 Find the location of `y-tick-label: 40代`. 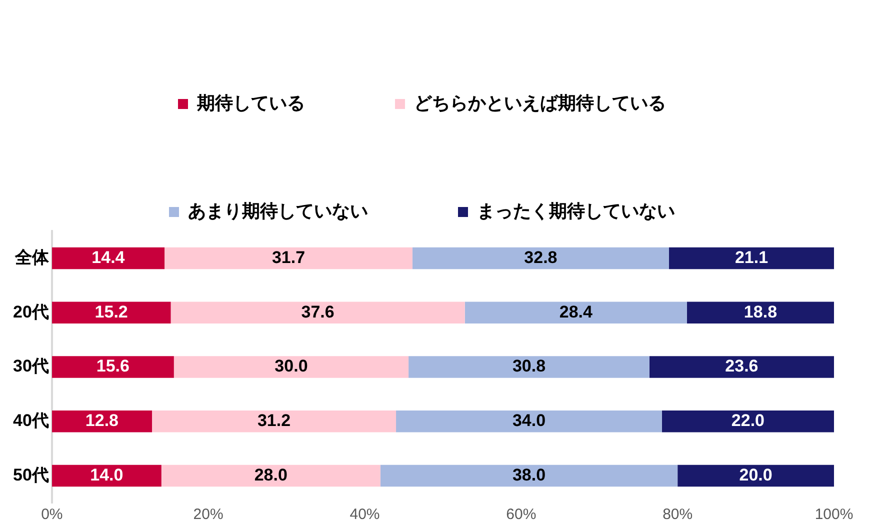

y-tick-label: 40代 is located at coordinates (30, 420).